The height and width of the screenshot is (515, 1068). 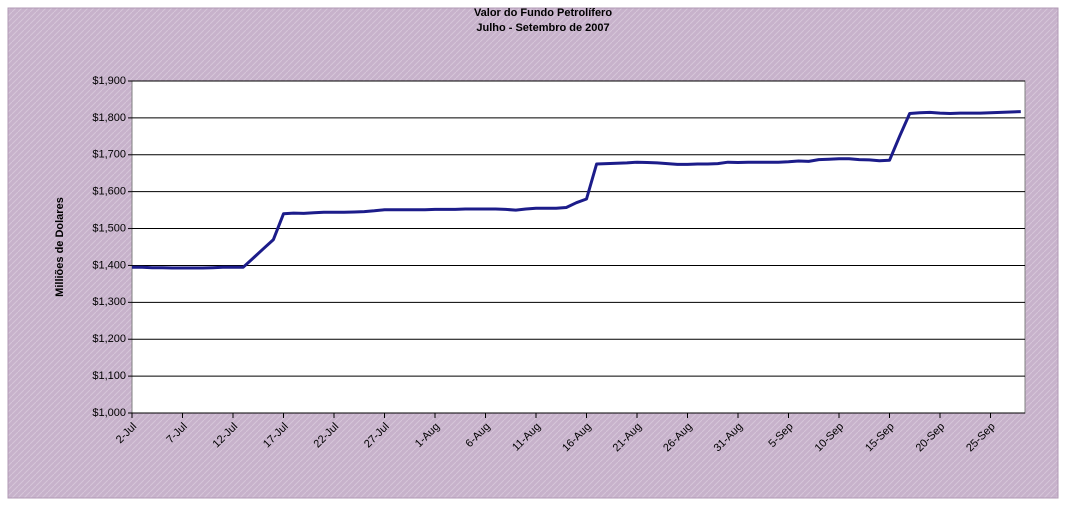 I want to click on y-tick-label: $1,000, so click(x=109, y=413).